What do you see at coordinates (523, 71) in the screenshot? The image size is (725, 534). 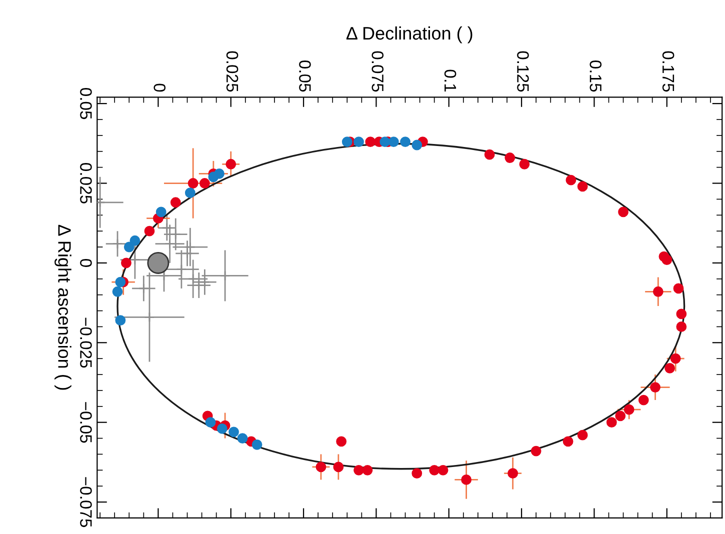 I see `x-tick-label: 0.125` at bounding box center [523, 71].